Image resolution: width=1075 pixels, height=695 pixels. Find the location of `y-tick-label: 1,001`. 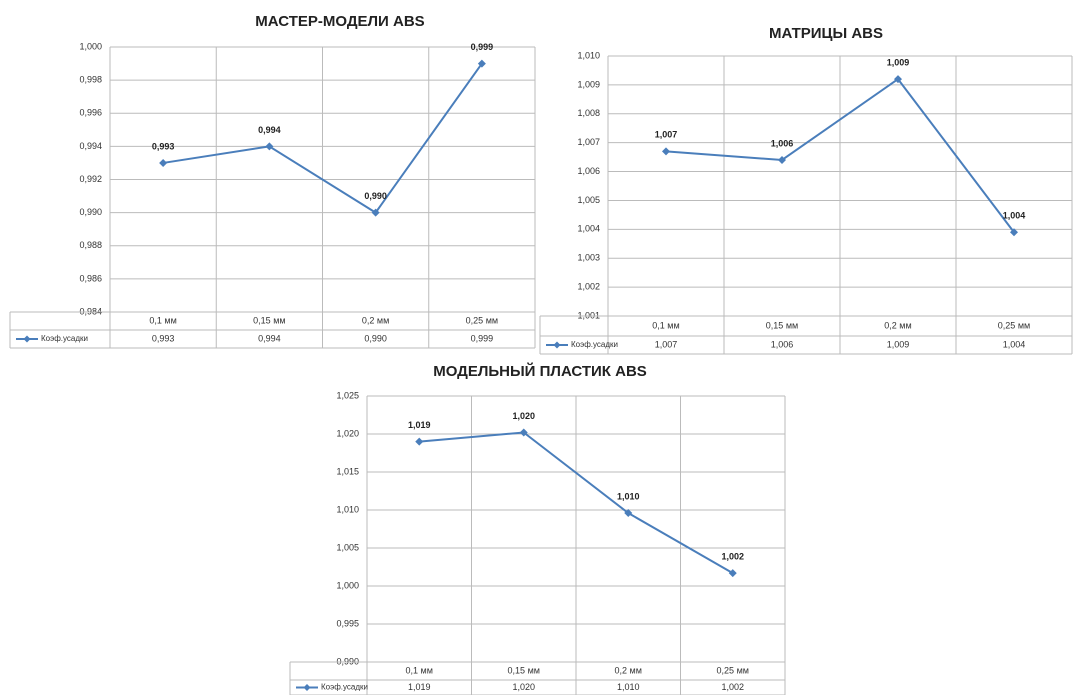

y-tick-label: 1,001 is located at coordinates (588, 315).